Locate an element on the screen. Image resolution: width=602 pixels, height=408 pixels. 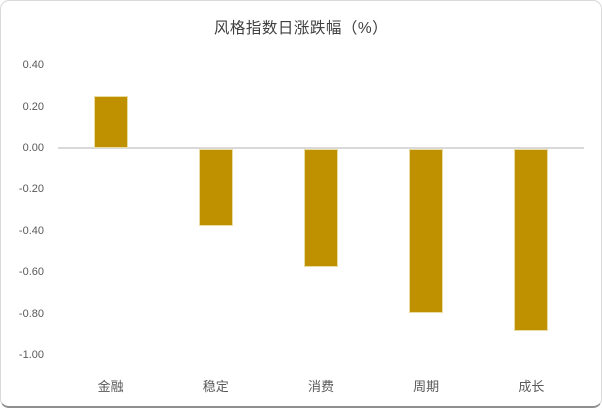
x-axis-category-label: 消费 is located at coordinates (320, 386).